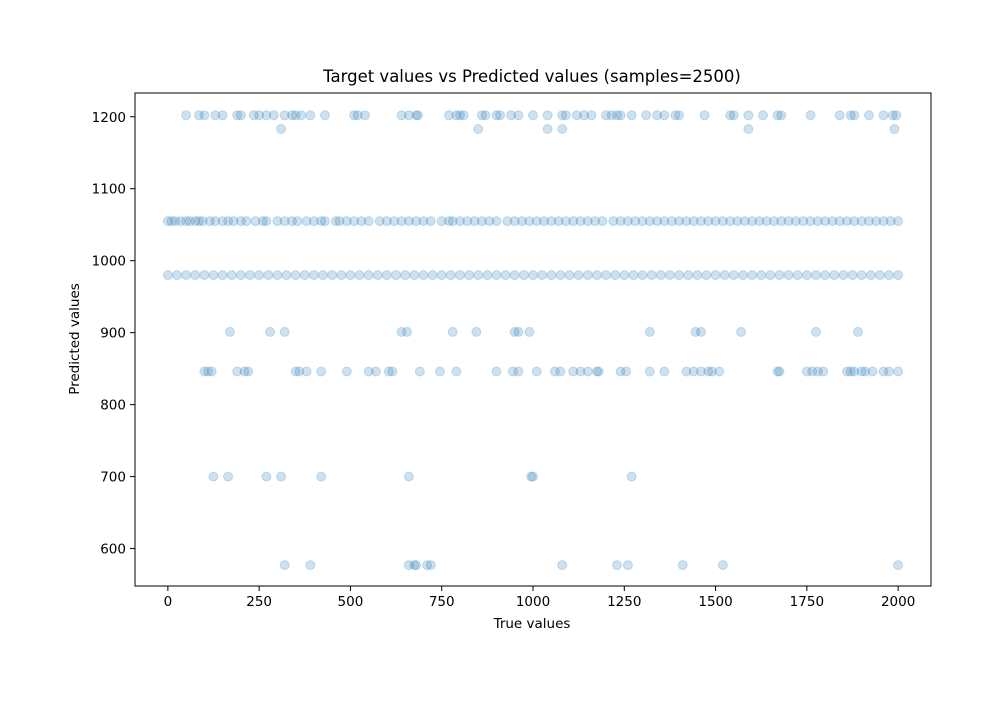 The height and width of the screenshot is (705, 1000). Describe the element at coordinates (532, 624) in the screenshot. I see `x-axis-title: True values` at that location.